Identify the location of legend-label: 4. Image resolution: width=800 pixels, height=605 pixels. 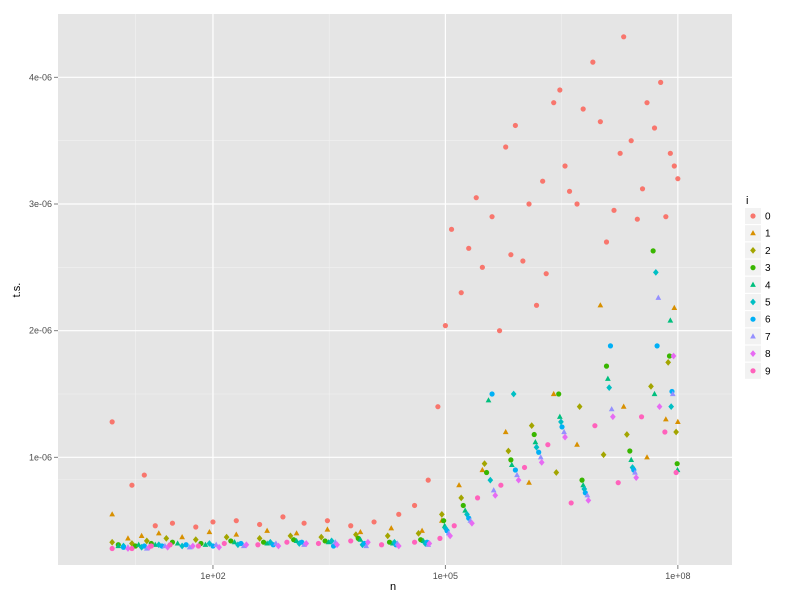
(768, 285).